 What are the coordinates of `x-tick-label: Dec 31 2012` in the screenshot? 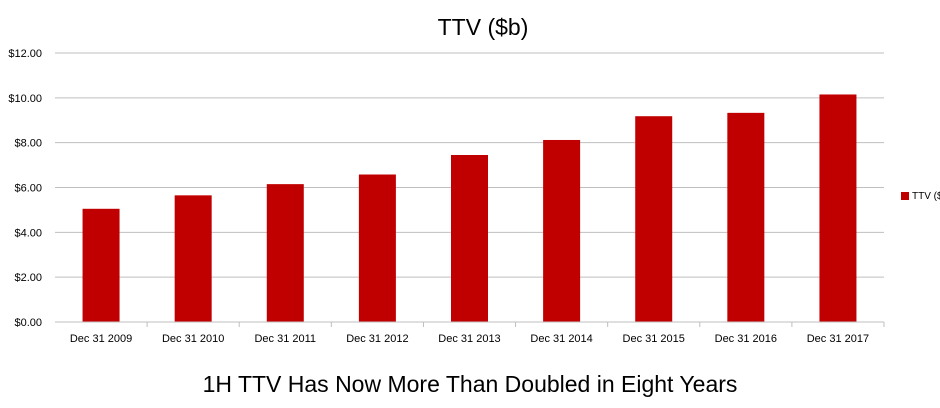 It's located at (377, 339).